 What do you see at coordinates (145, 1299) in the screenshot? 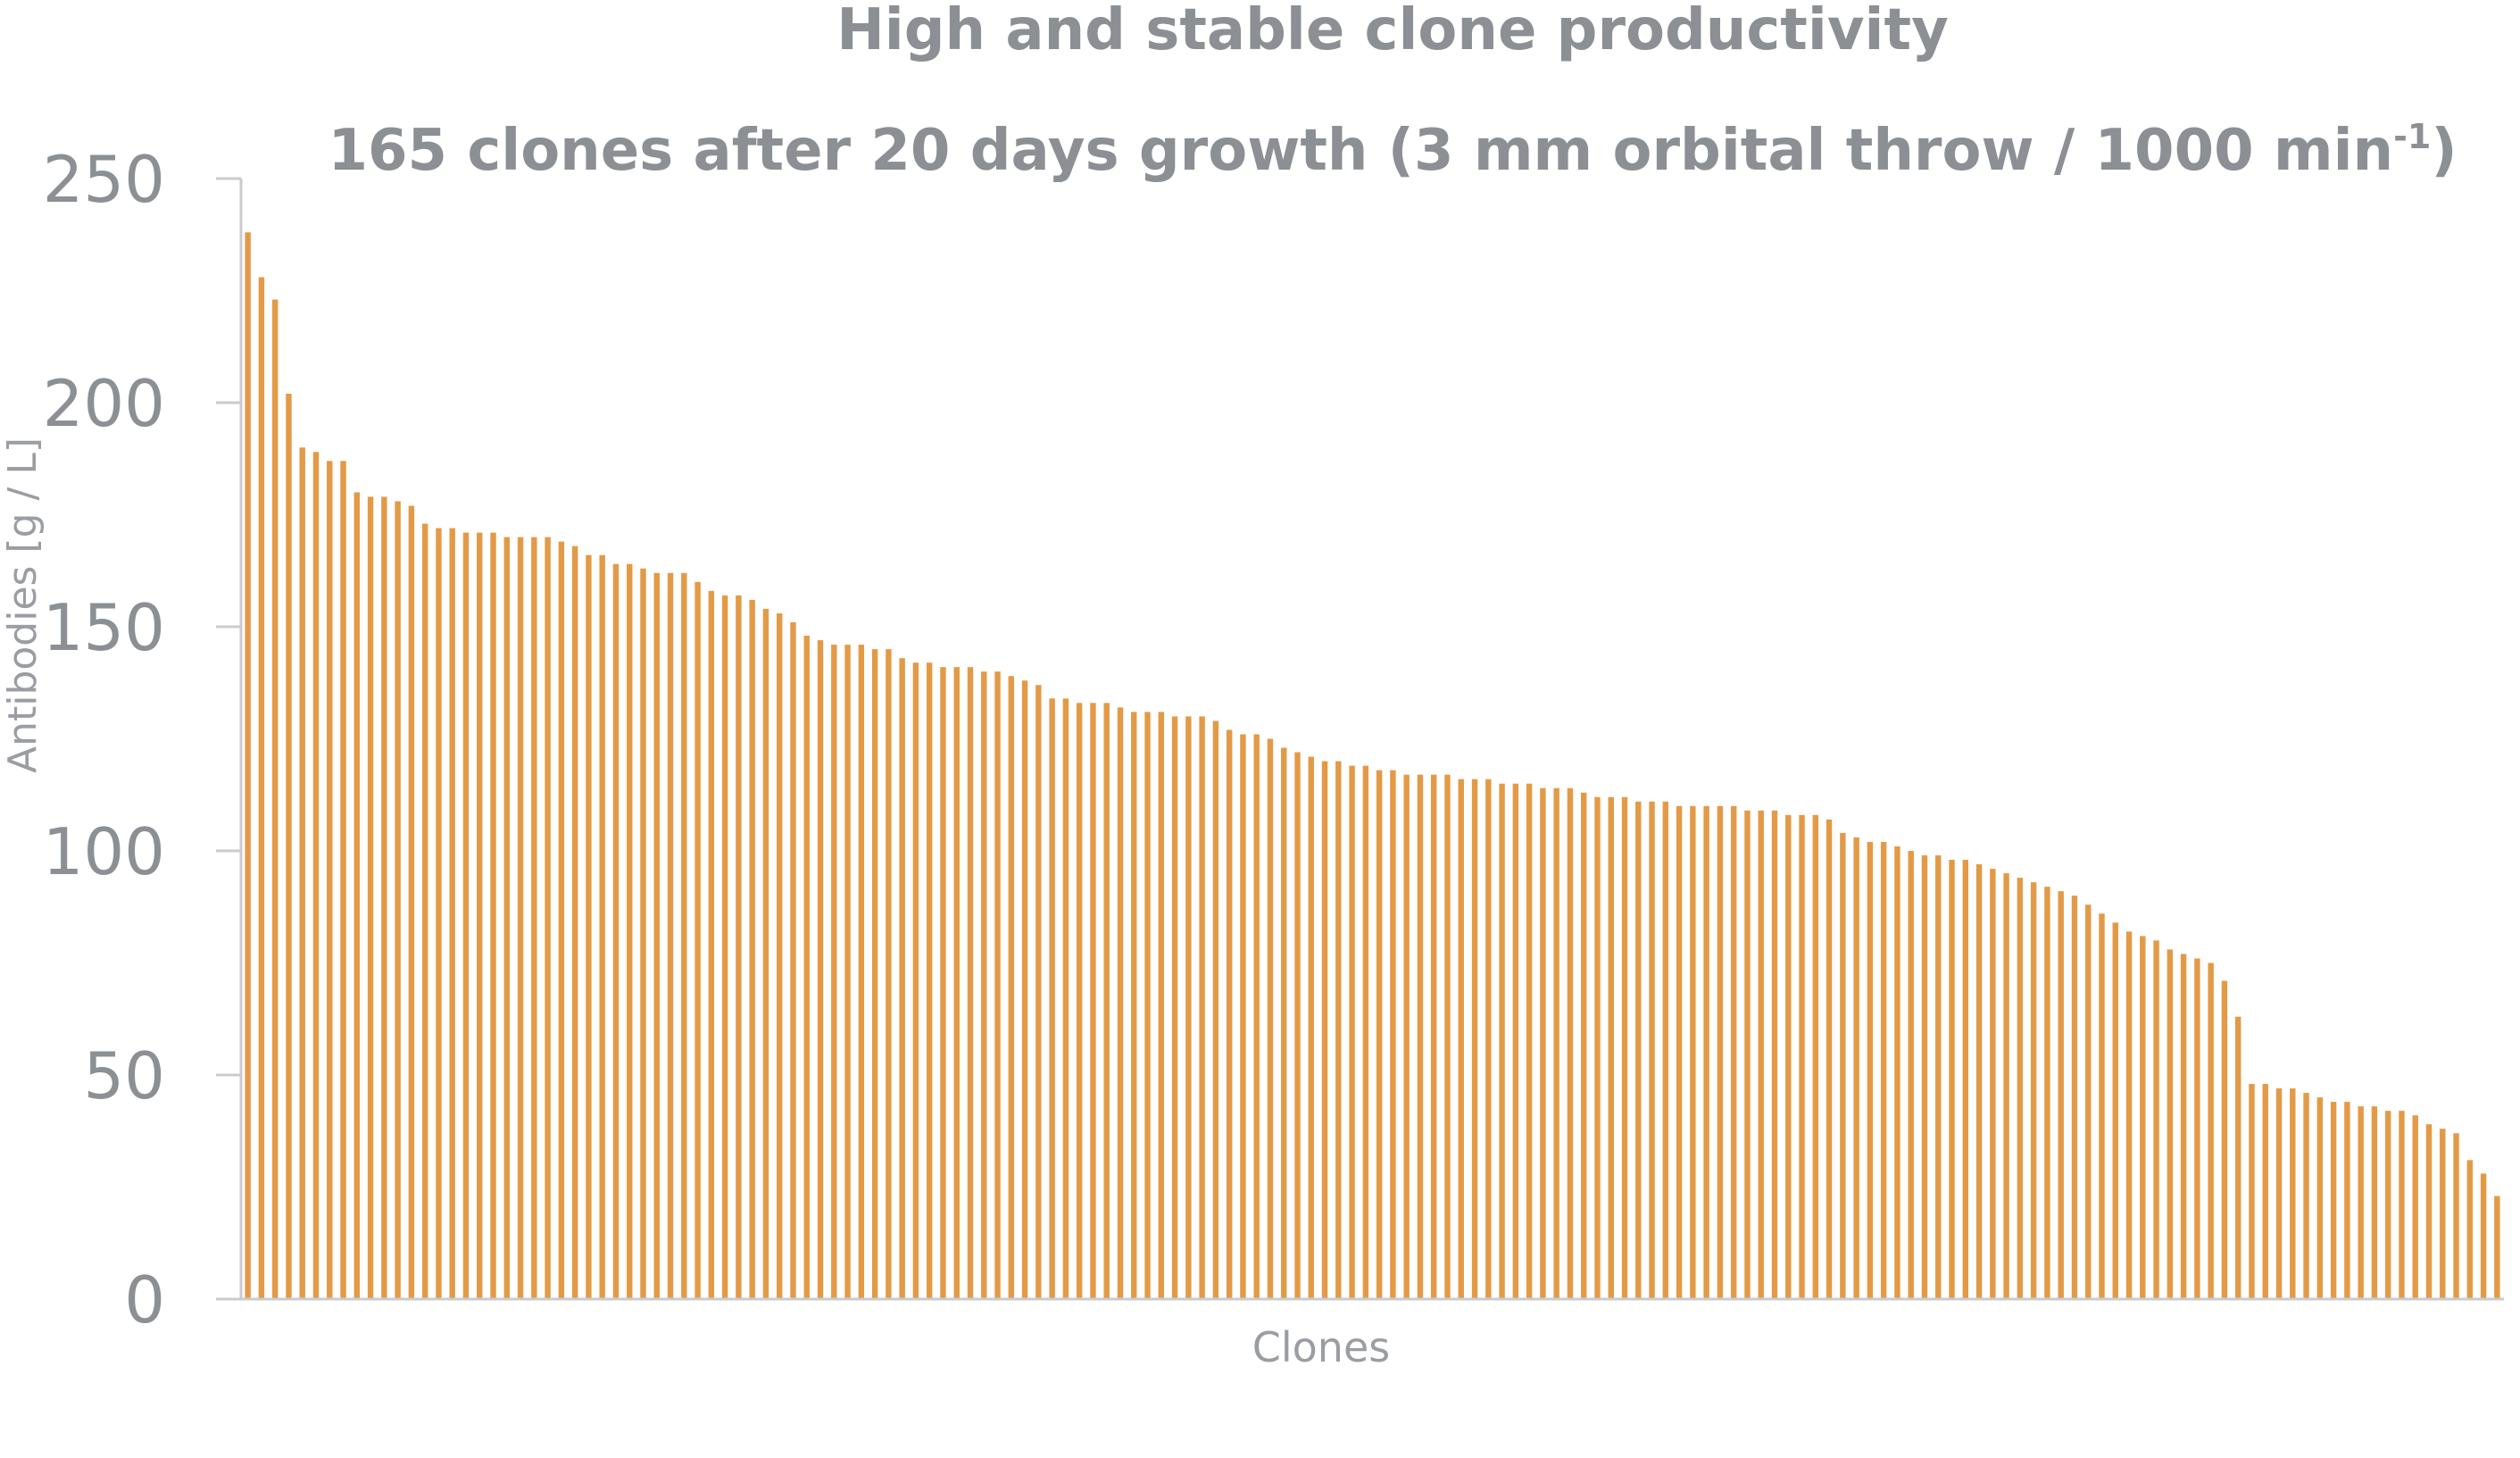
I see `y-tick-label: 0` at bounding box center [145, 1299].